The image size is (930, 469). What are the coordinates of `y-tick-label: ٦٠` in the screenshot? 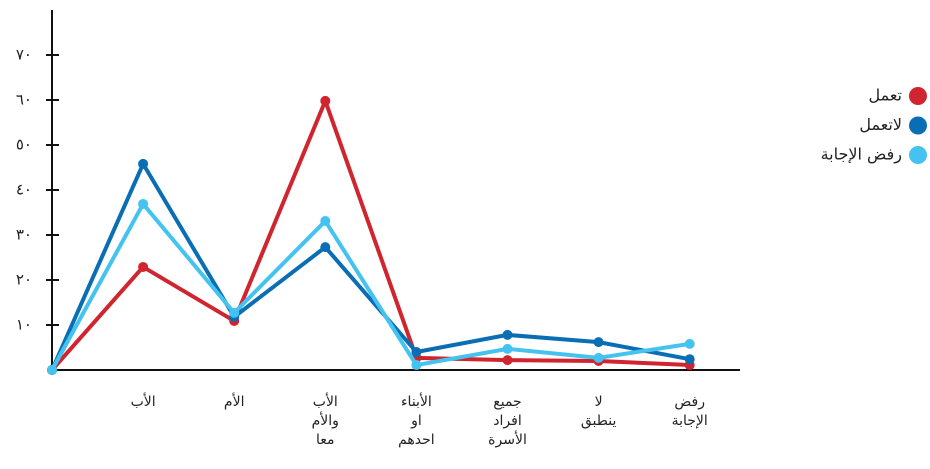 It's located at (24, 100).